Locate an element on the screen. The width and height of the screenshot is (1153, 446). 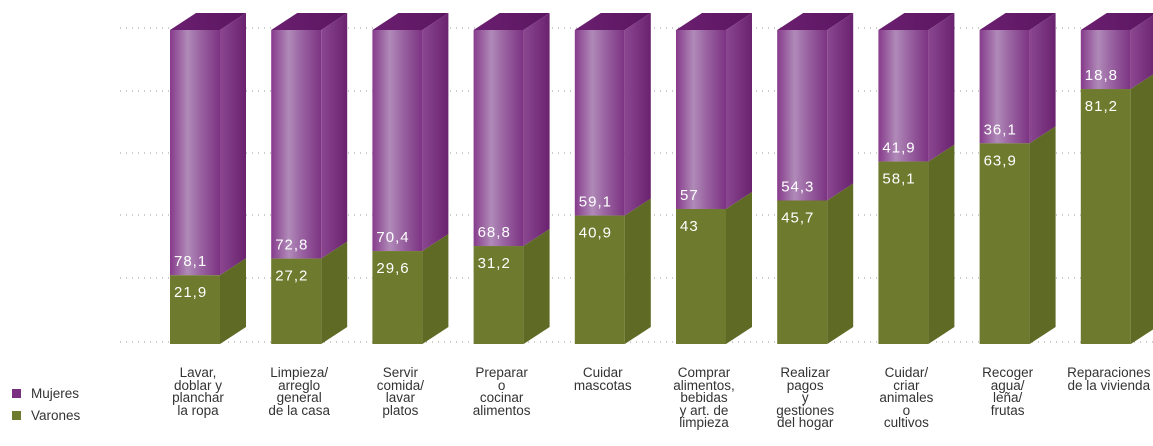
bar-2: 72,8 27,2 is located at coordinates (309, 178).